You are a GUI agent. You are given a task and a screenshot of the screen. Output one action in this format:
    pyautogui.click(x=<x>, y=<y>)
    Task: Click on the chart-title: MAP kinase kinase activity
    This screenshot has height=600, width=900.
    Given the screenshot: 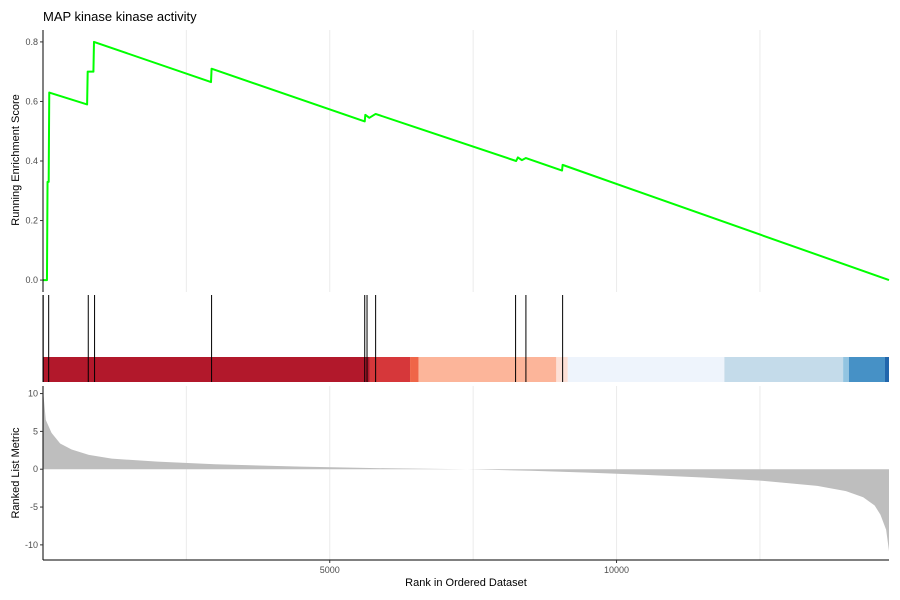 What is the action you would take?
    pyautogui.click(x=120, y=16)
    